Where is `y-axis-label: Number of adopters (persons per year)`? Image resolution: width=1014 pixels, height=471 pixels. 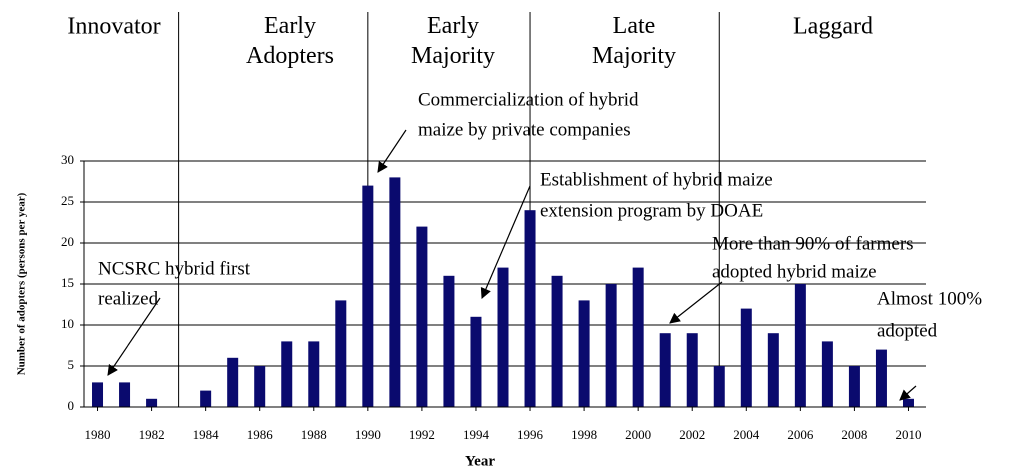 y-axis-label: Number of adopters (persons per year) is located at coordinates (22, 283).